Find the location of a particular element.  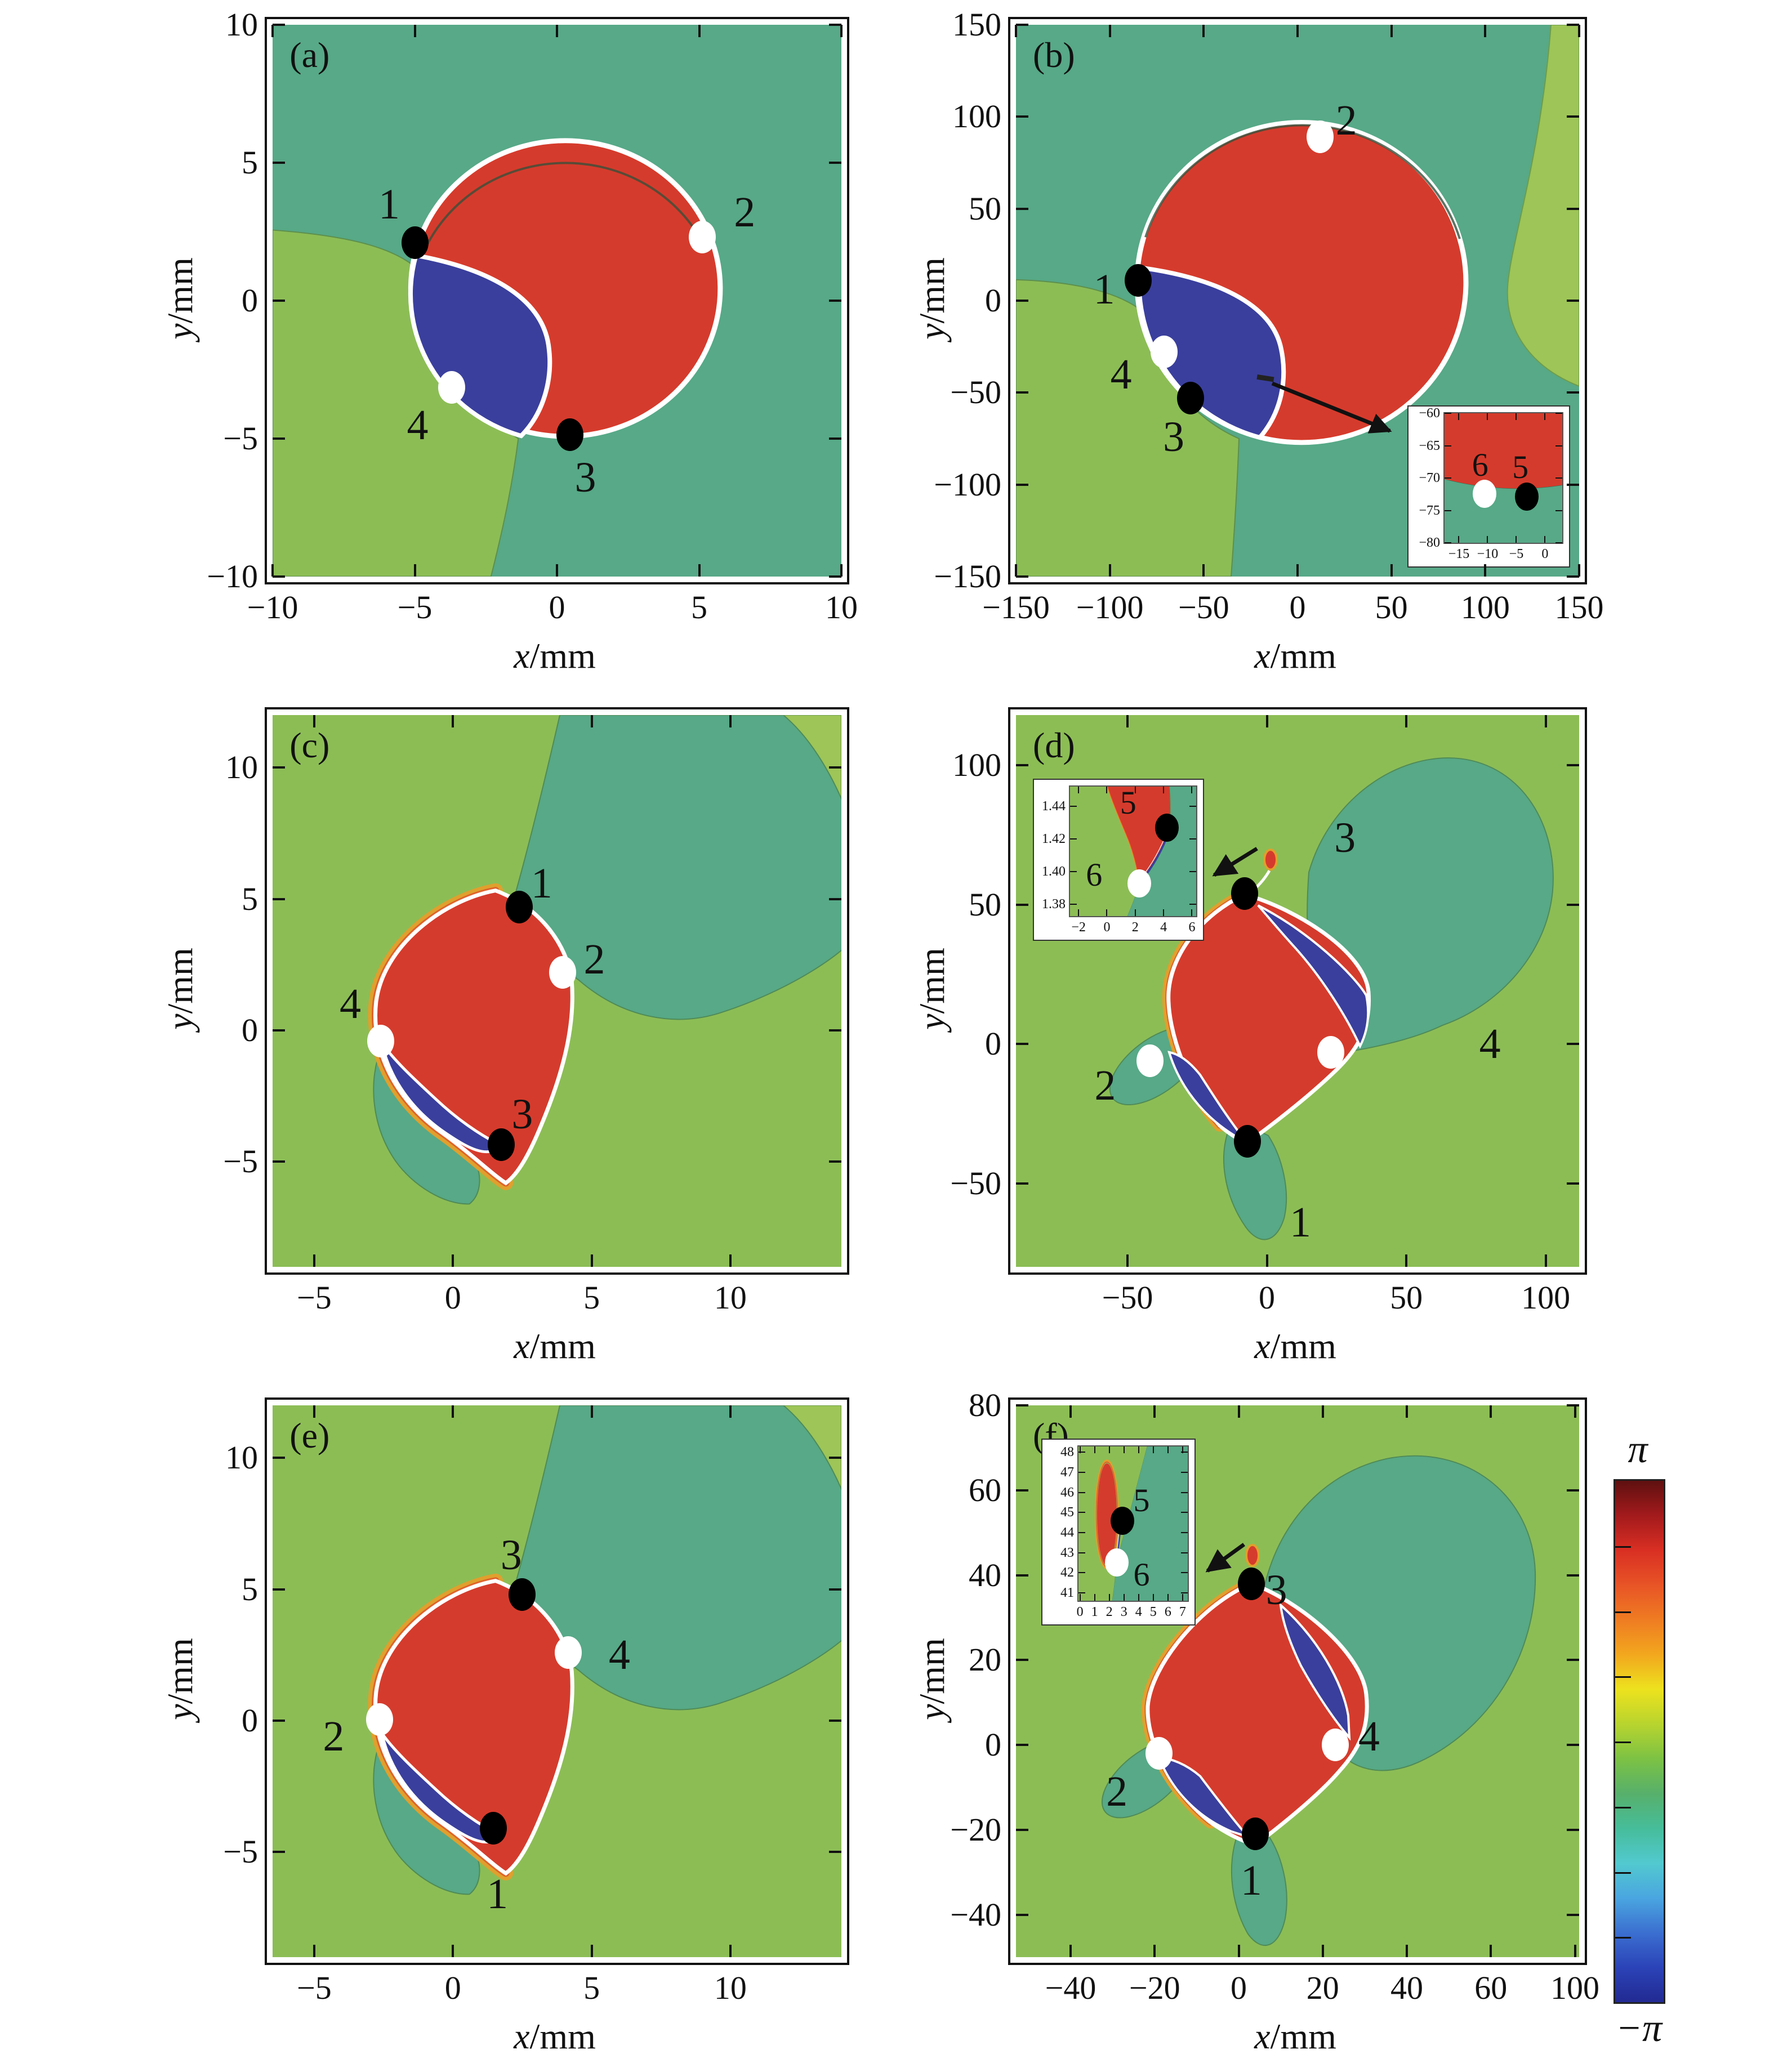

inset-magnified-view: 0 1 2 3 4 5 6 7 41 42 43 44 45 46 47 48 5 6 is located at coordinates (1119, 1532).